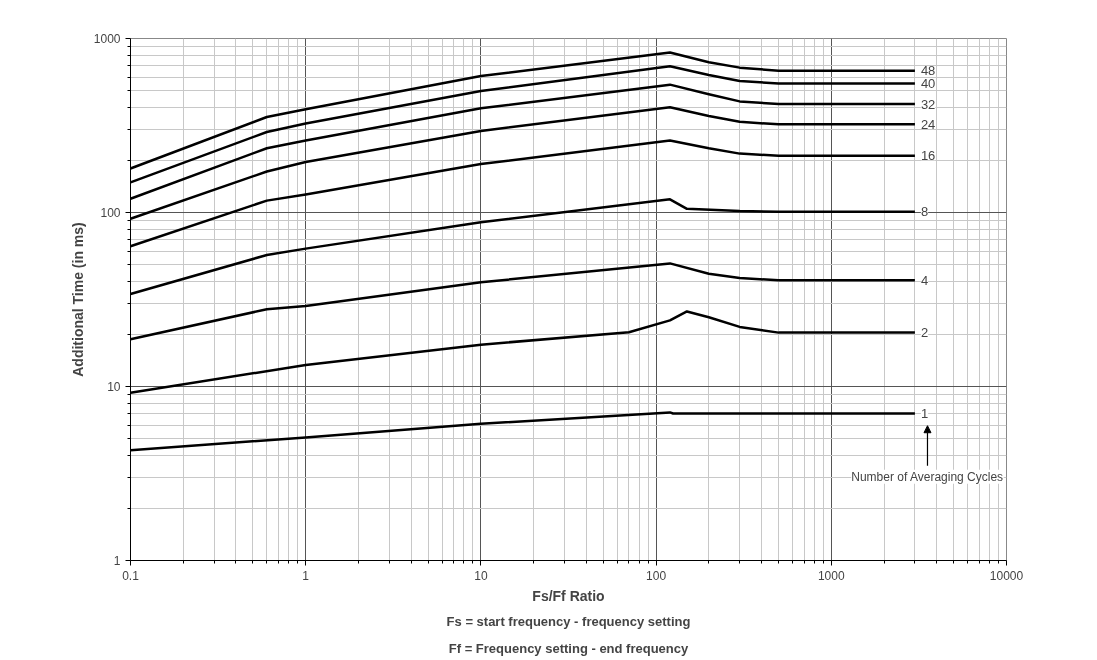  I want to click on series-label: 16, so click(928, 156).